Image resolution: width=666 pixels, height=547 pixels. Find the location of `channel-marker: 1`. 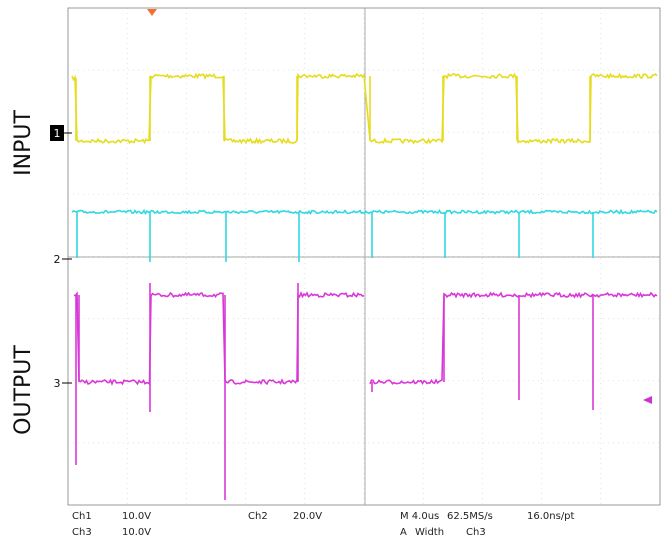

channel-marker: 1 is located at coordinates (57, 133).